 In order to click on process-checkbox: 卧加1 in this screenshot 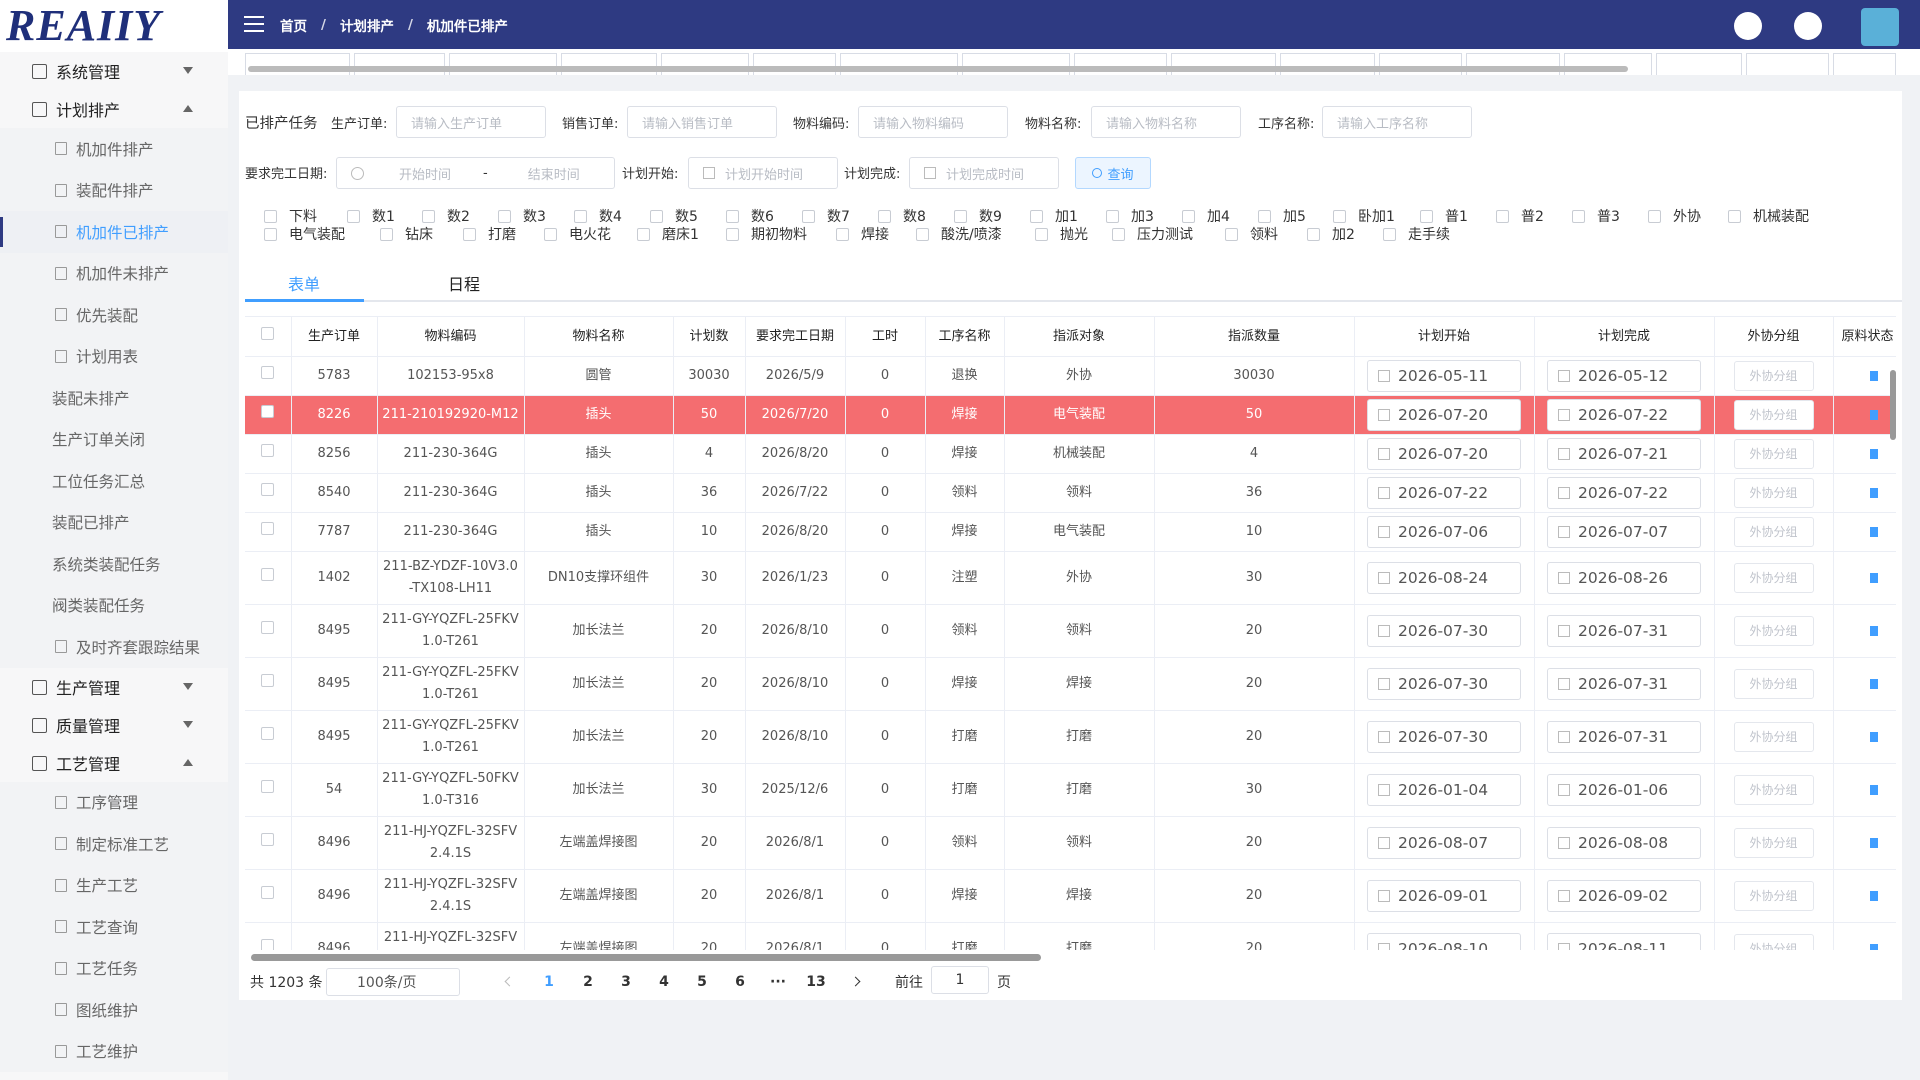, I will do `click(1364, 216)`.